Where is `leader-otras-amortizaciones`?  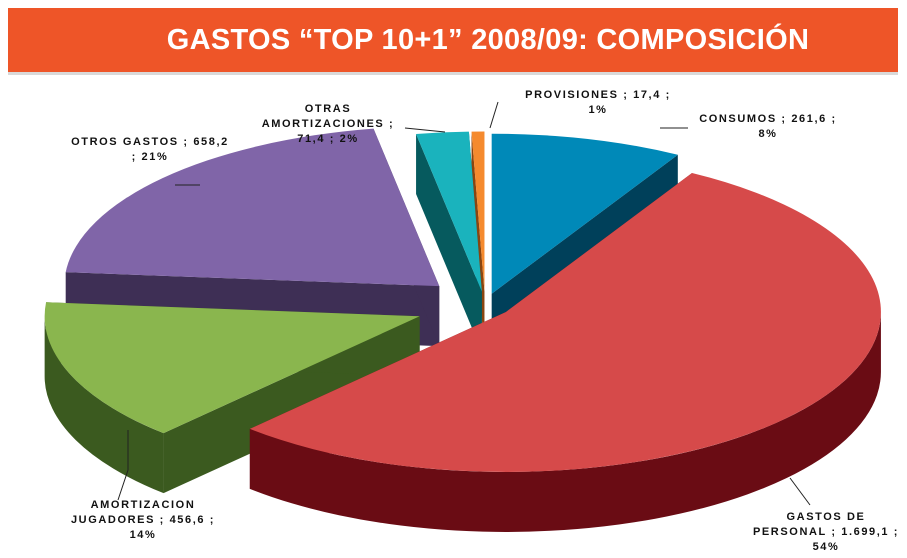
leader-otras-amortizaciones is located at coordinates (425, 130).